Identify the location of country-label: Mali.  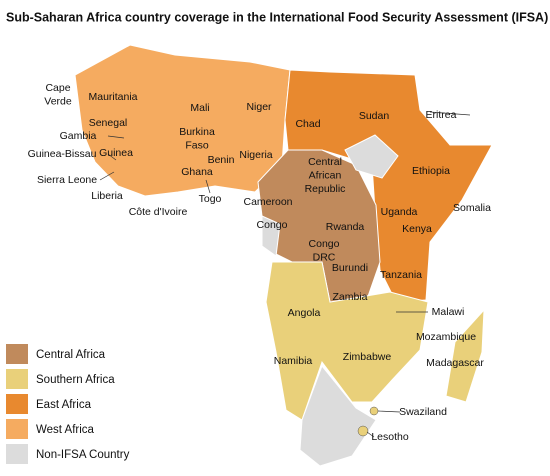
(199, 108).